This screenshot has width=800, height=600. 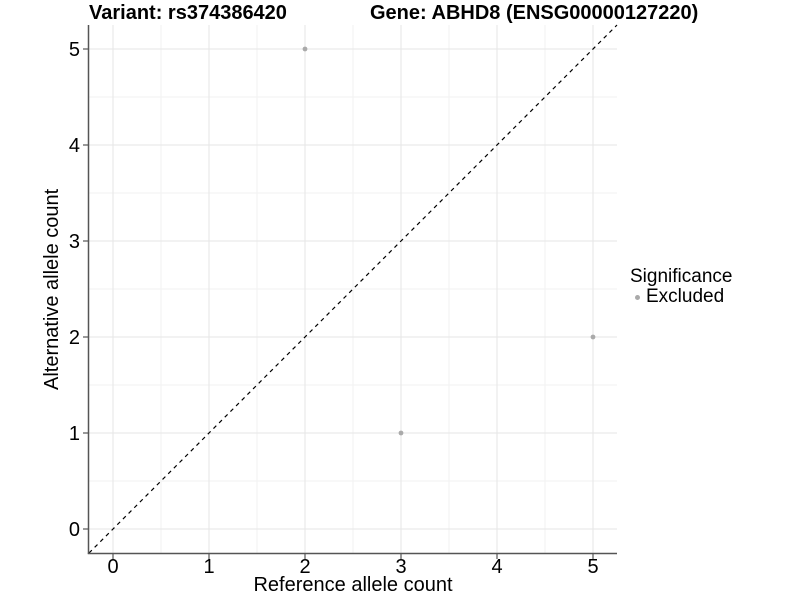 I want to click on legend-item-label: Excluded, so click(x=685, y=296).